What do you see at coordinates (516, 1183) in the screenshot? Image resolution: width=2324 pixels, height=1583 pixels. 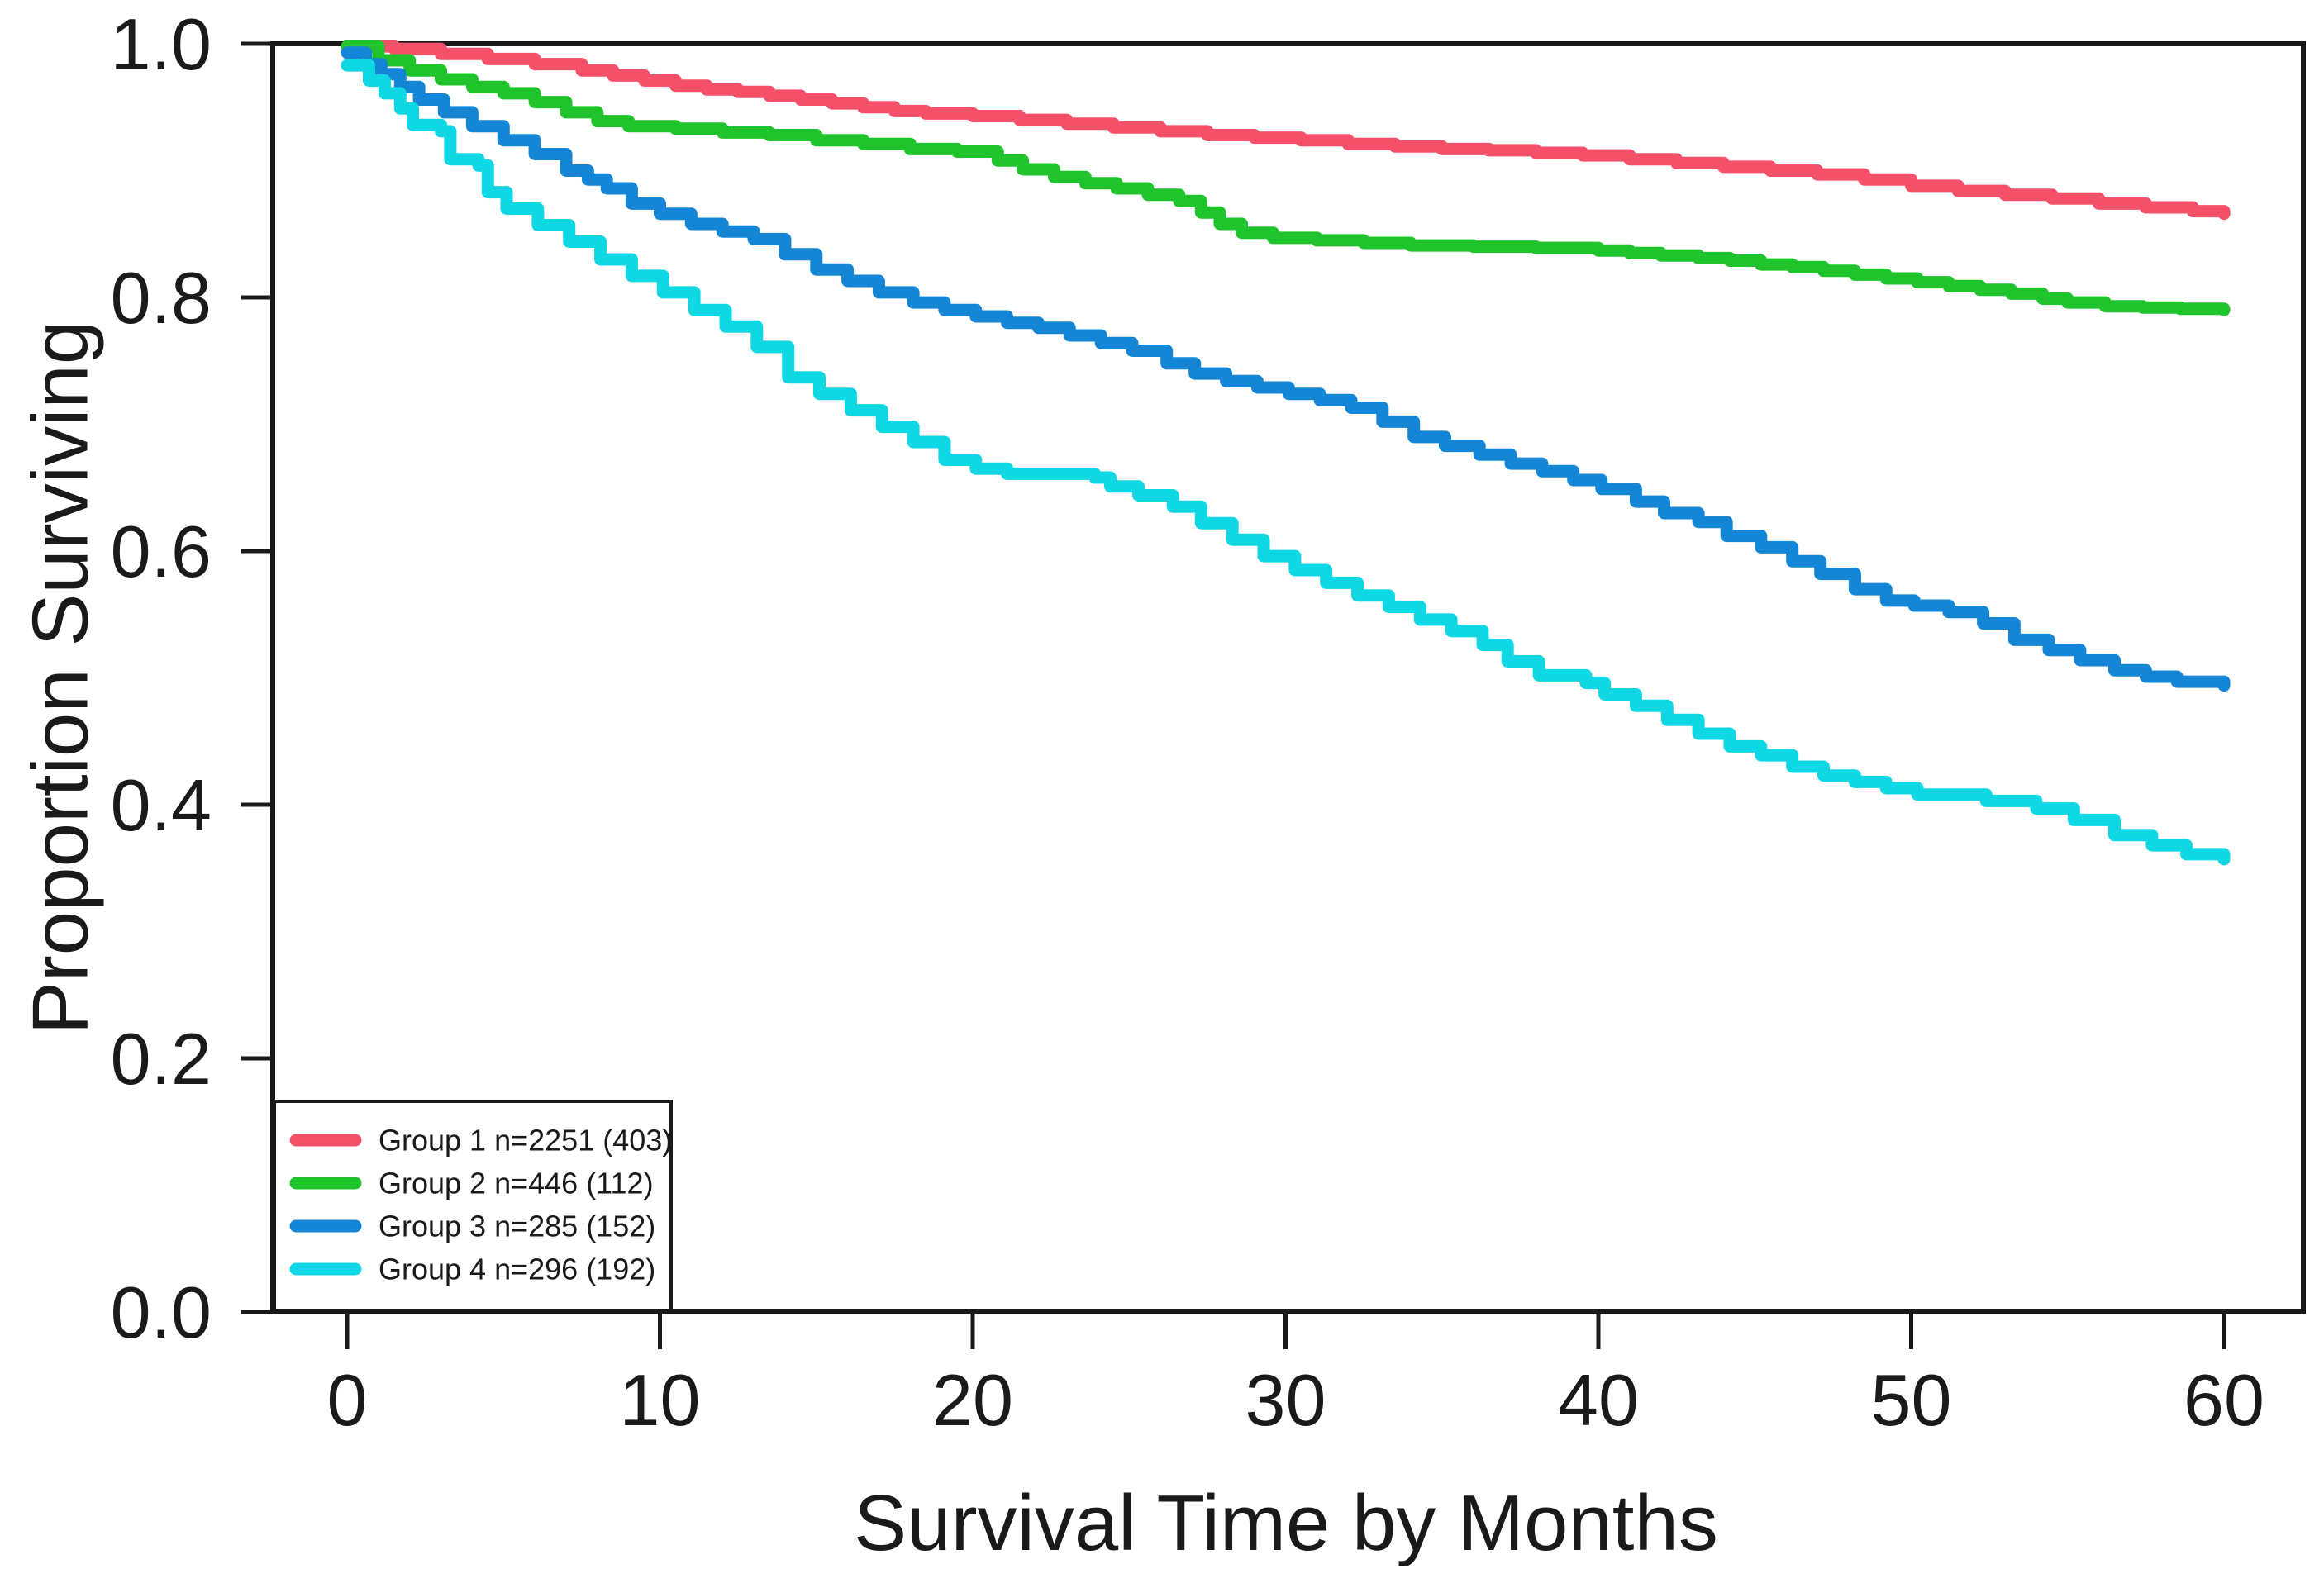 I see `legend-label-group-2: Group 2 n=446 (112)` at bounding box center [516, 1183].